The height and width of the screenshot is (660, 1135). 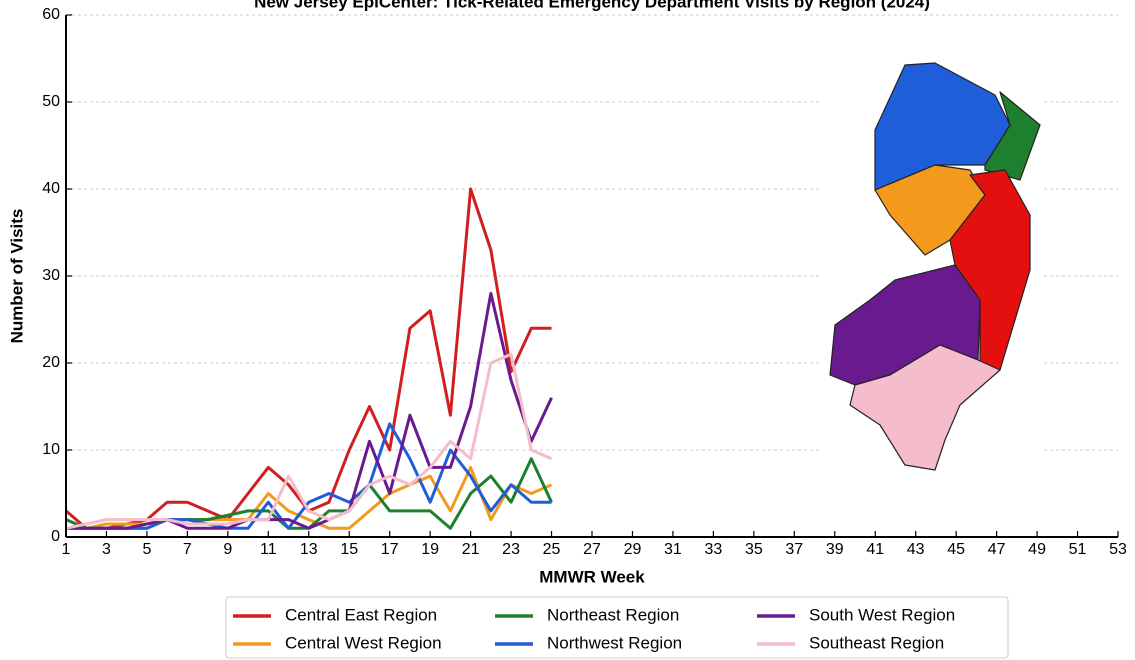 I want to click on x-tick-label: 5, so click(x=146, y=549).